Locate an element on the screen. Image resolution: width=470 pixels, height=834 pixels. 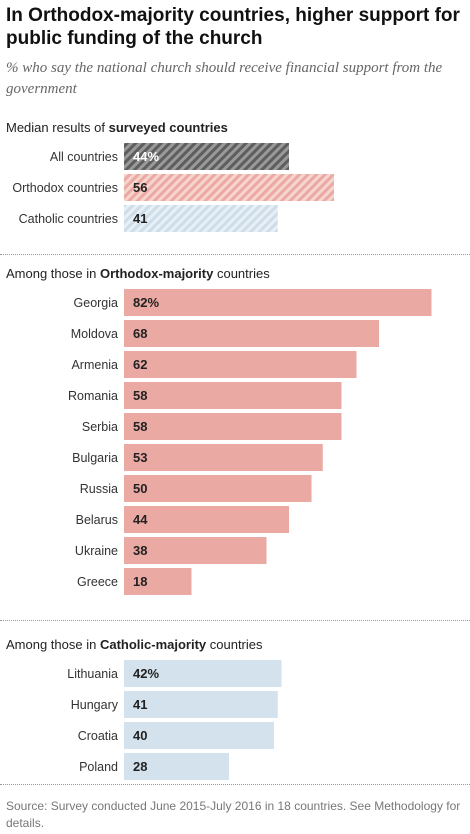
bar-chart-svg: Lithuania 42% Hungary 41 Croatia 40 Poland 28 is located at coordinates (174, 720).